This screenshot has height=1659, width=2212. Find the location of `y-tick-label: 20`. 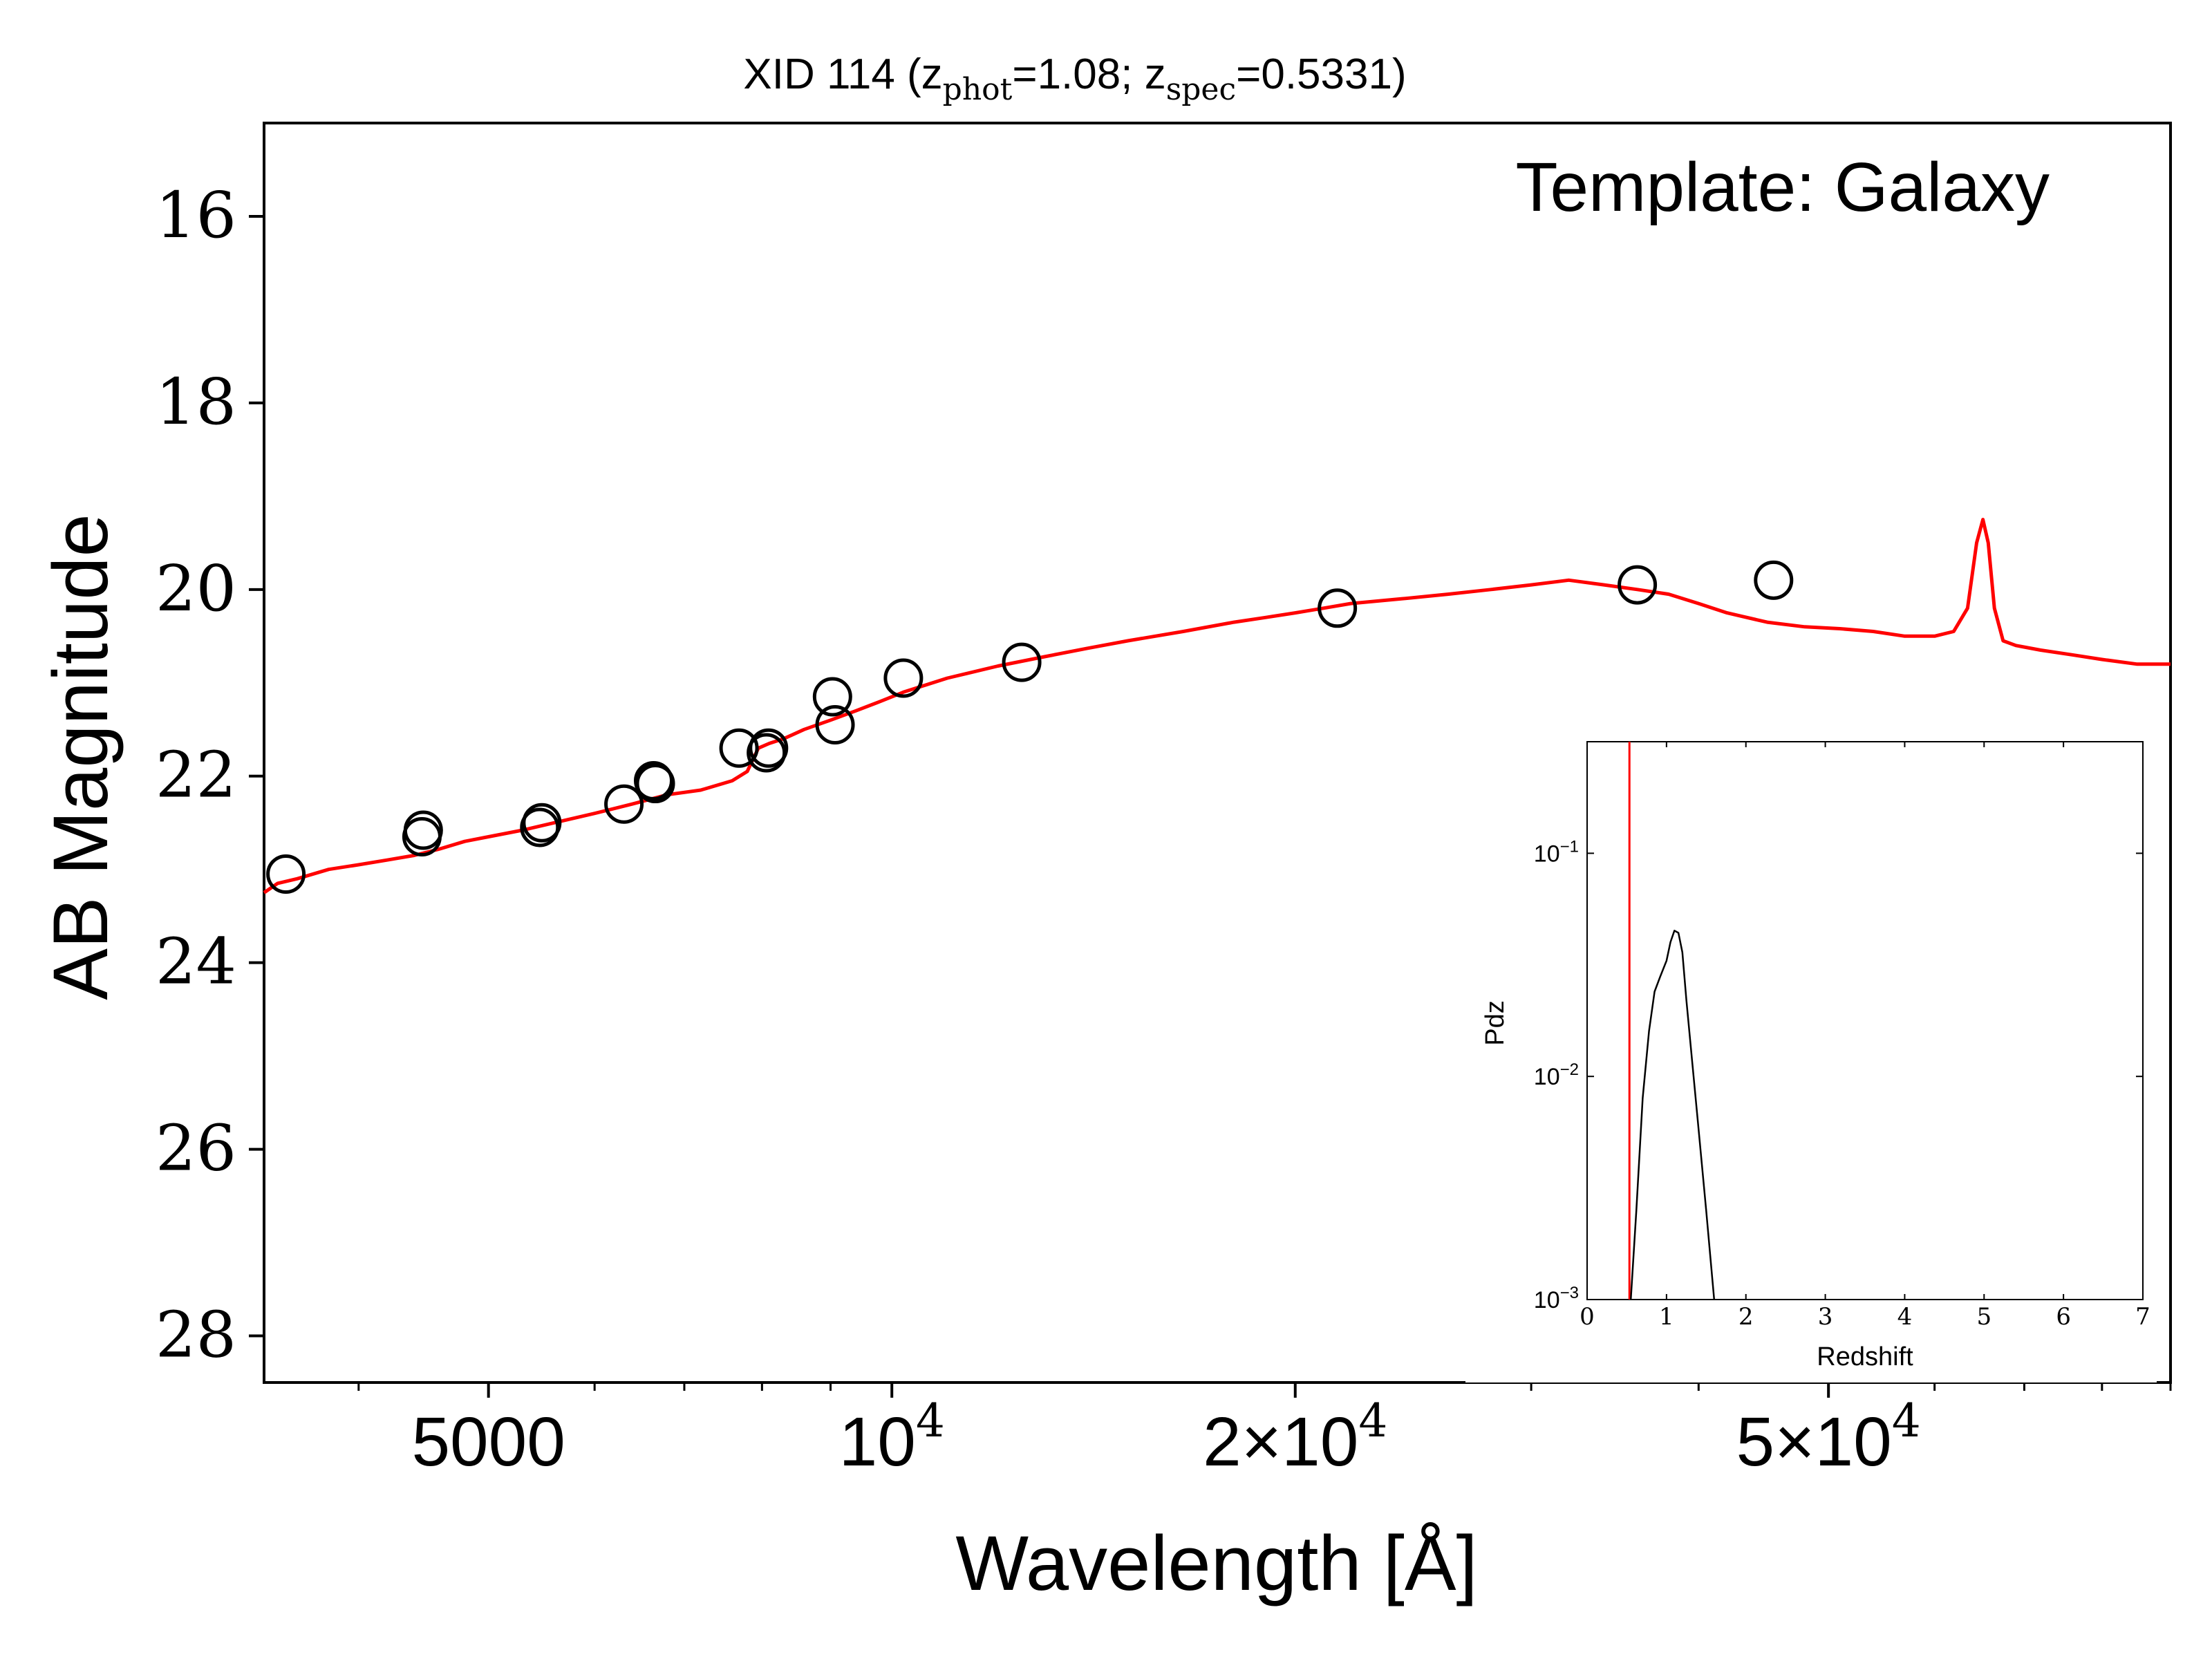

y-tick-label: 20 is located at coordinates (196, 589).